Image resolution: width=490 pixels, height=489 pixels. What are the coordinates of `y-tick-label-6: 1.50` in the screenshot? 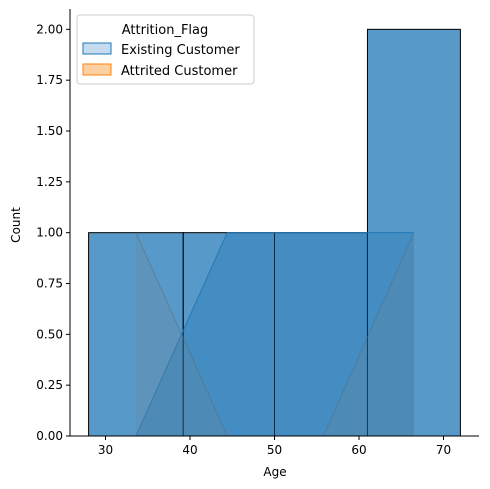 It's located at (49, 131).